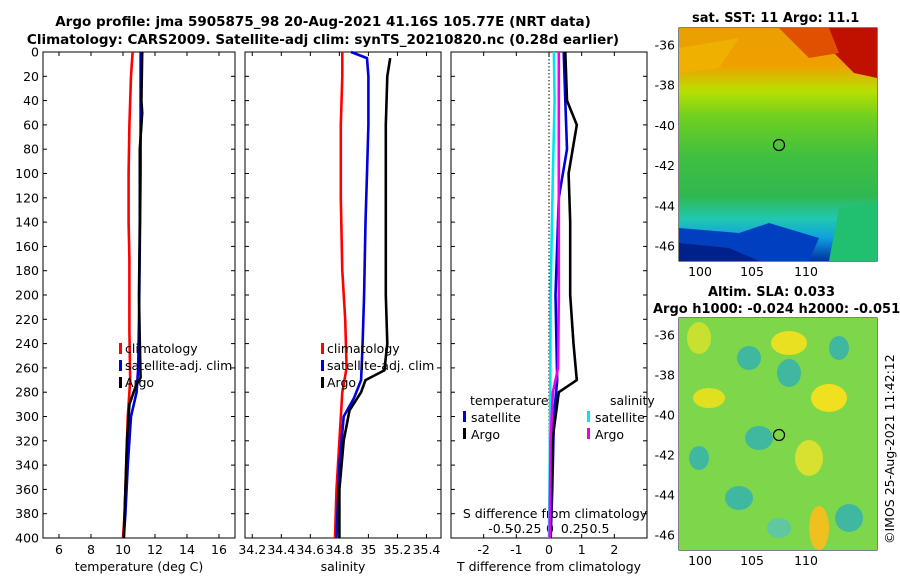 This screenshot has width=900, height=580. I want to click on sst-map-xtick-label: 105, so click(752, 271).